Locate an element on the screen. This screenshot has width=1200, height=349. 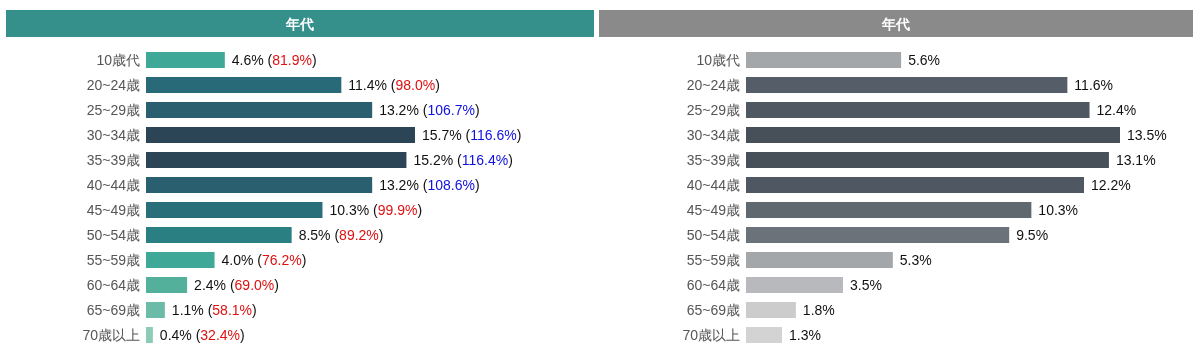
data-label: 13.2% (106.7%) is located at coordinates (429, 110).